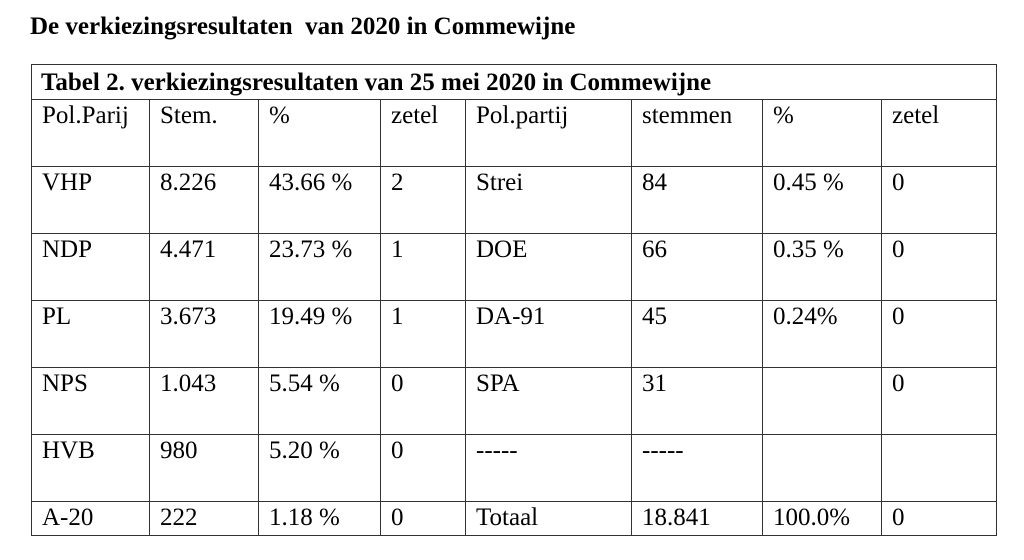  I want to click on table-cell: 19.49 %, so click(319, 334).